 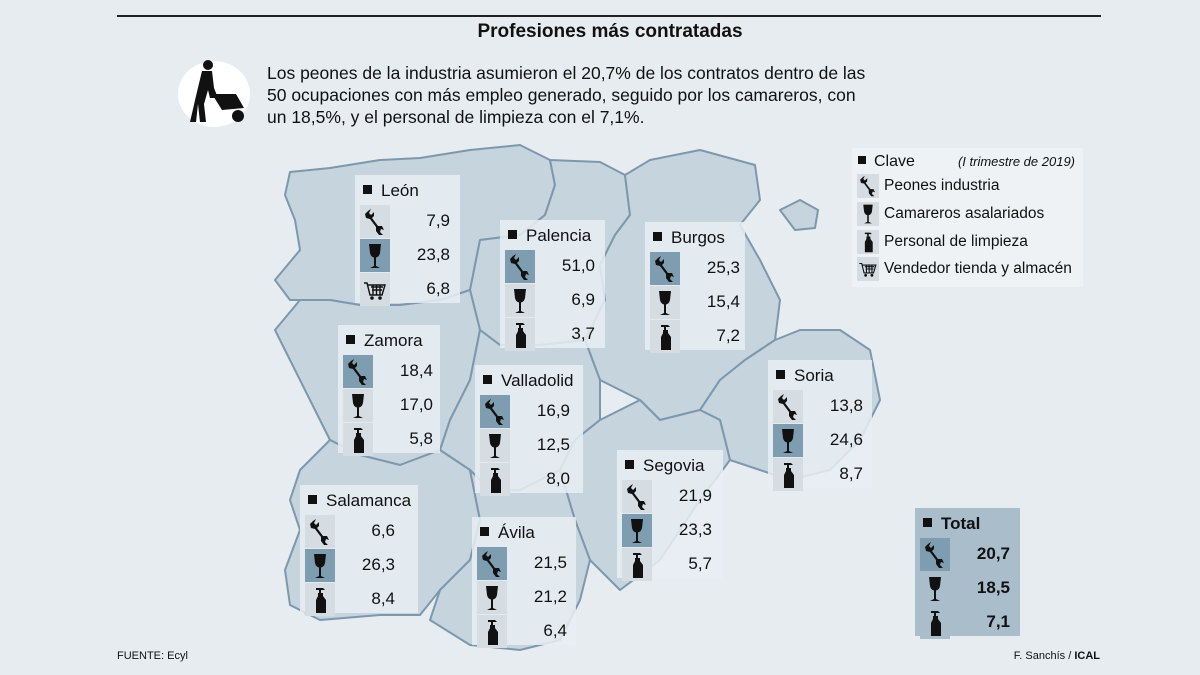 What do you see at coordinates (825, 474) in the screenshot?
I see `stat-row: 8,7` at bounding box center [825, 474].